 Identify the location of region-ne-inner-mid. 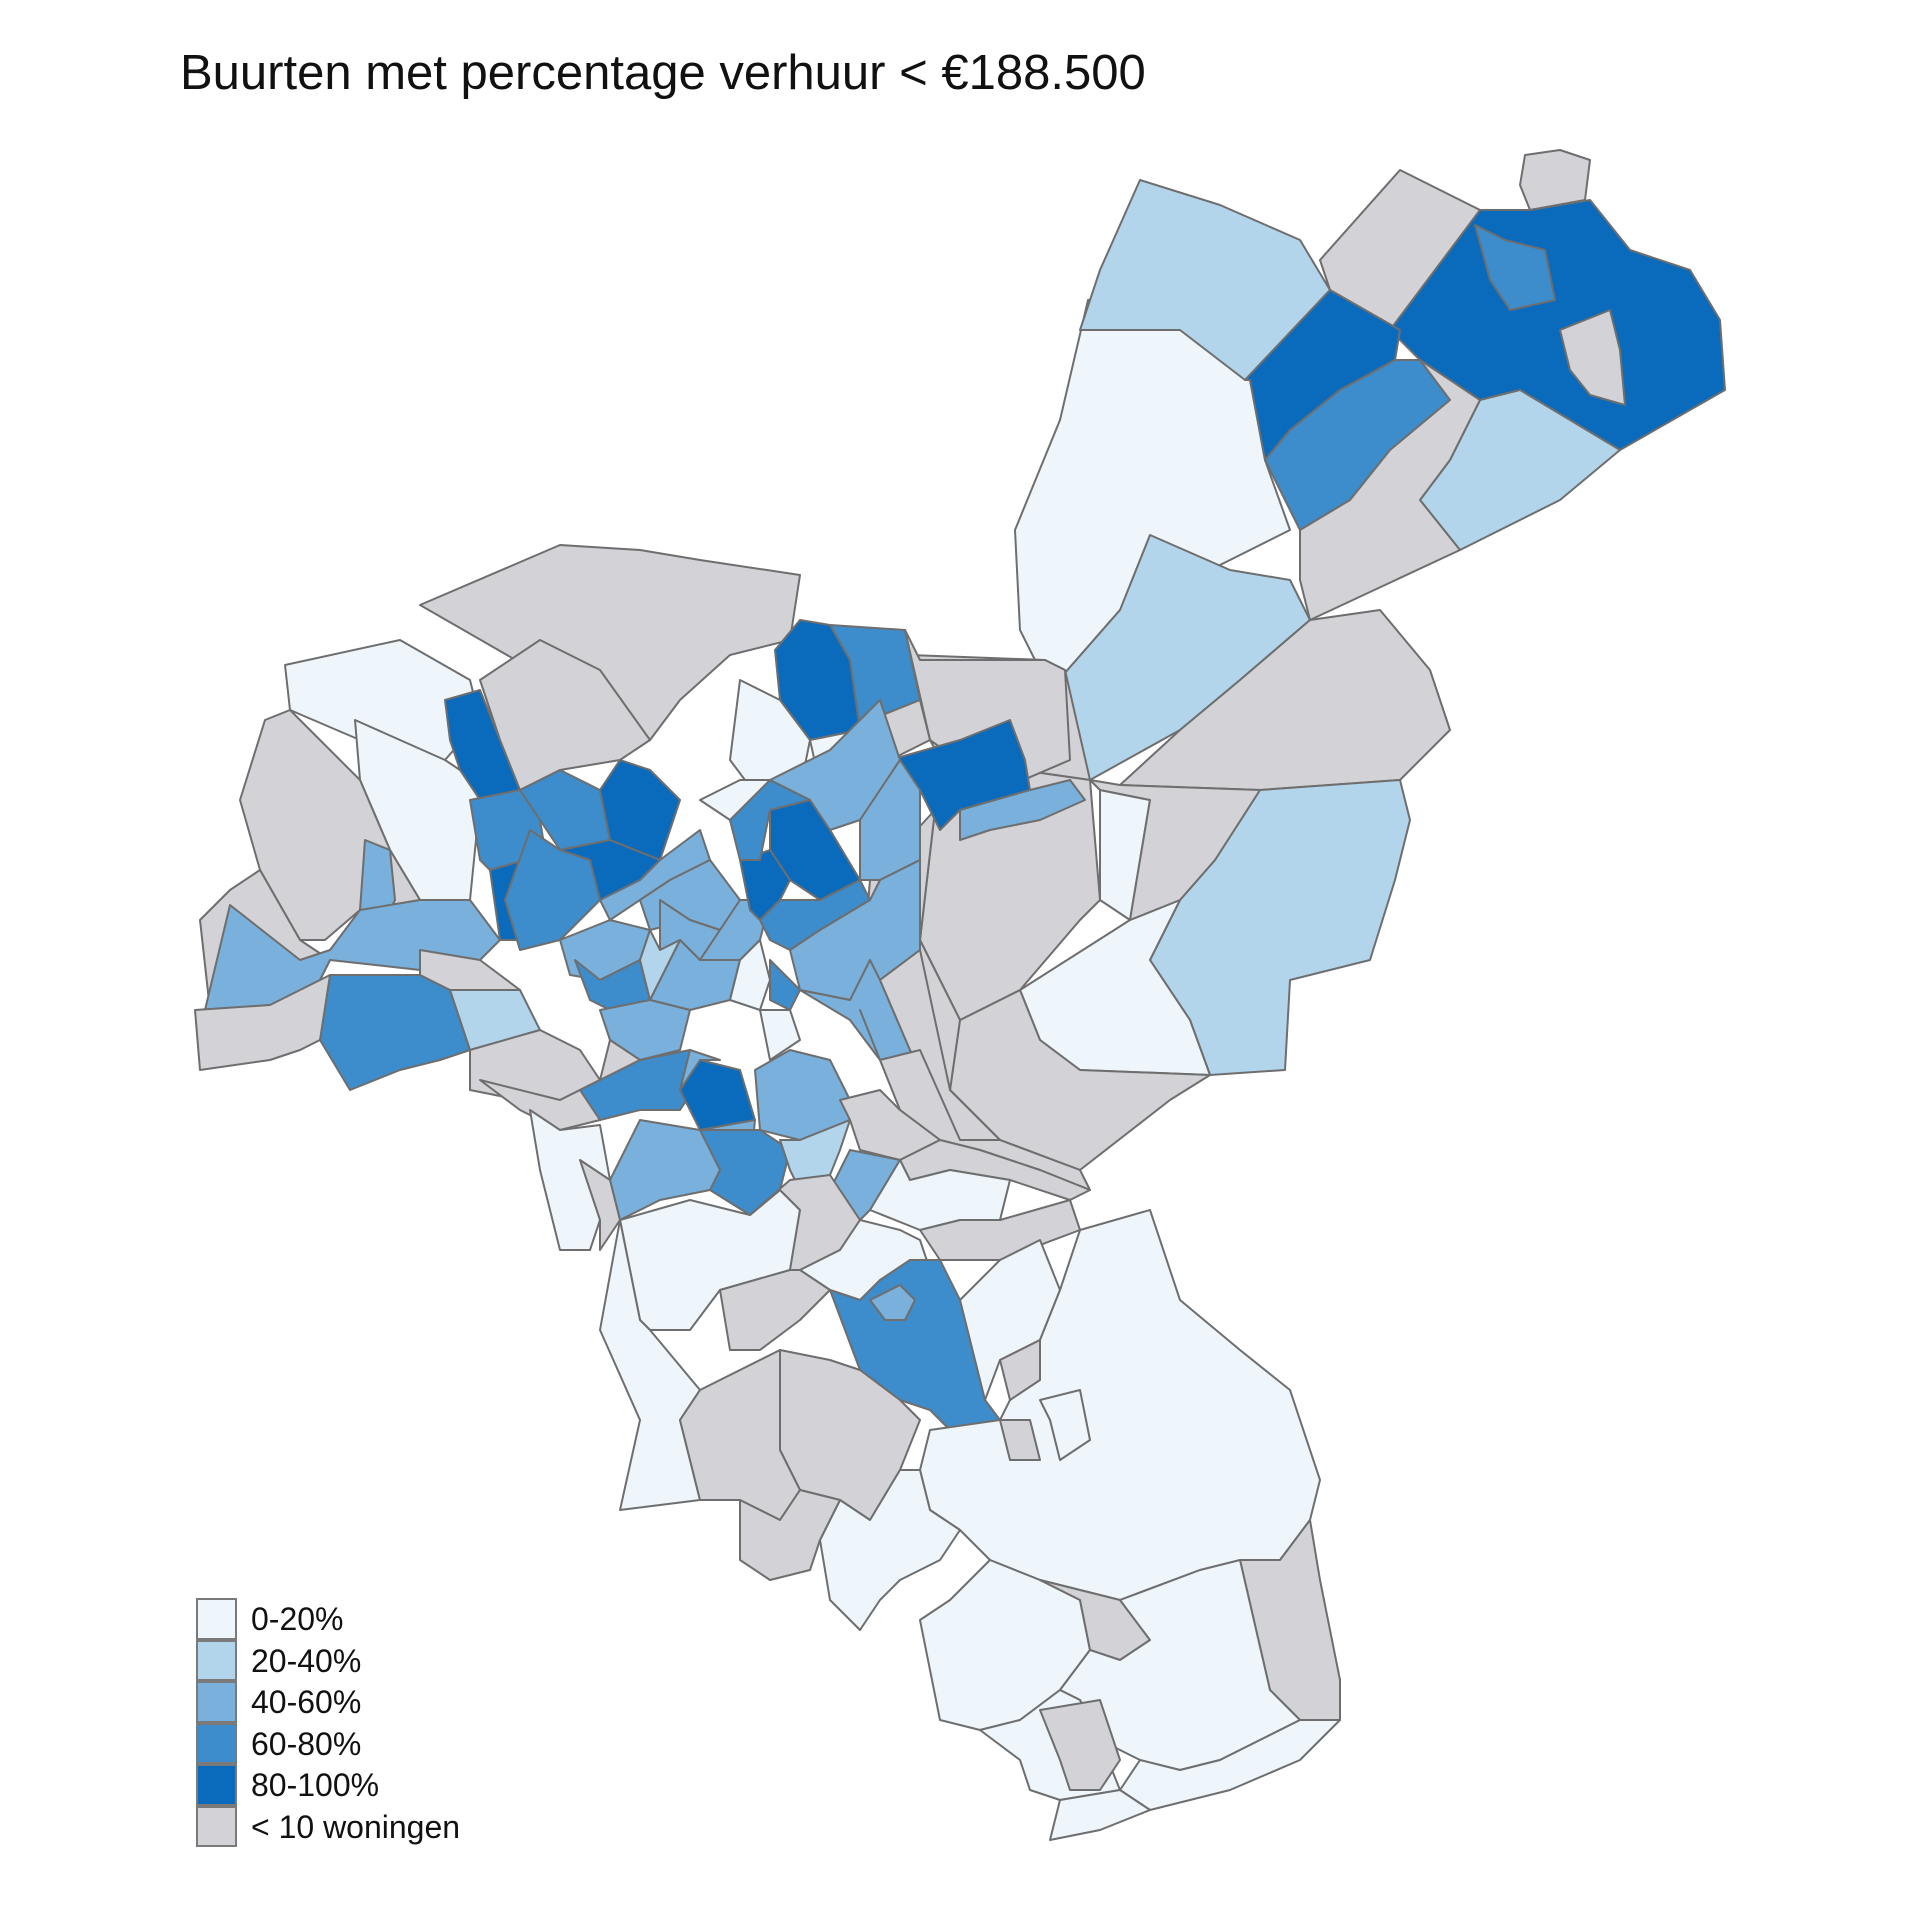
(1515, 267).